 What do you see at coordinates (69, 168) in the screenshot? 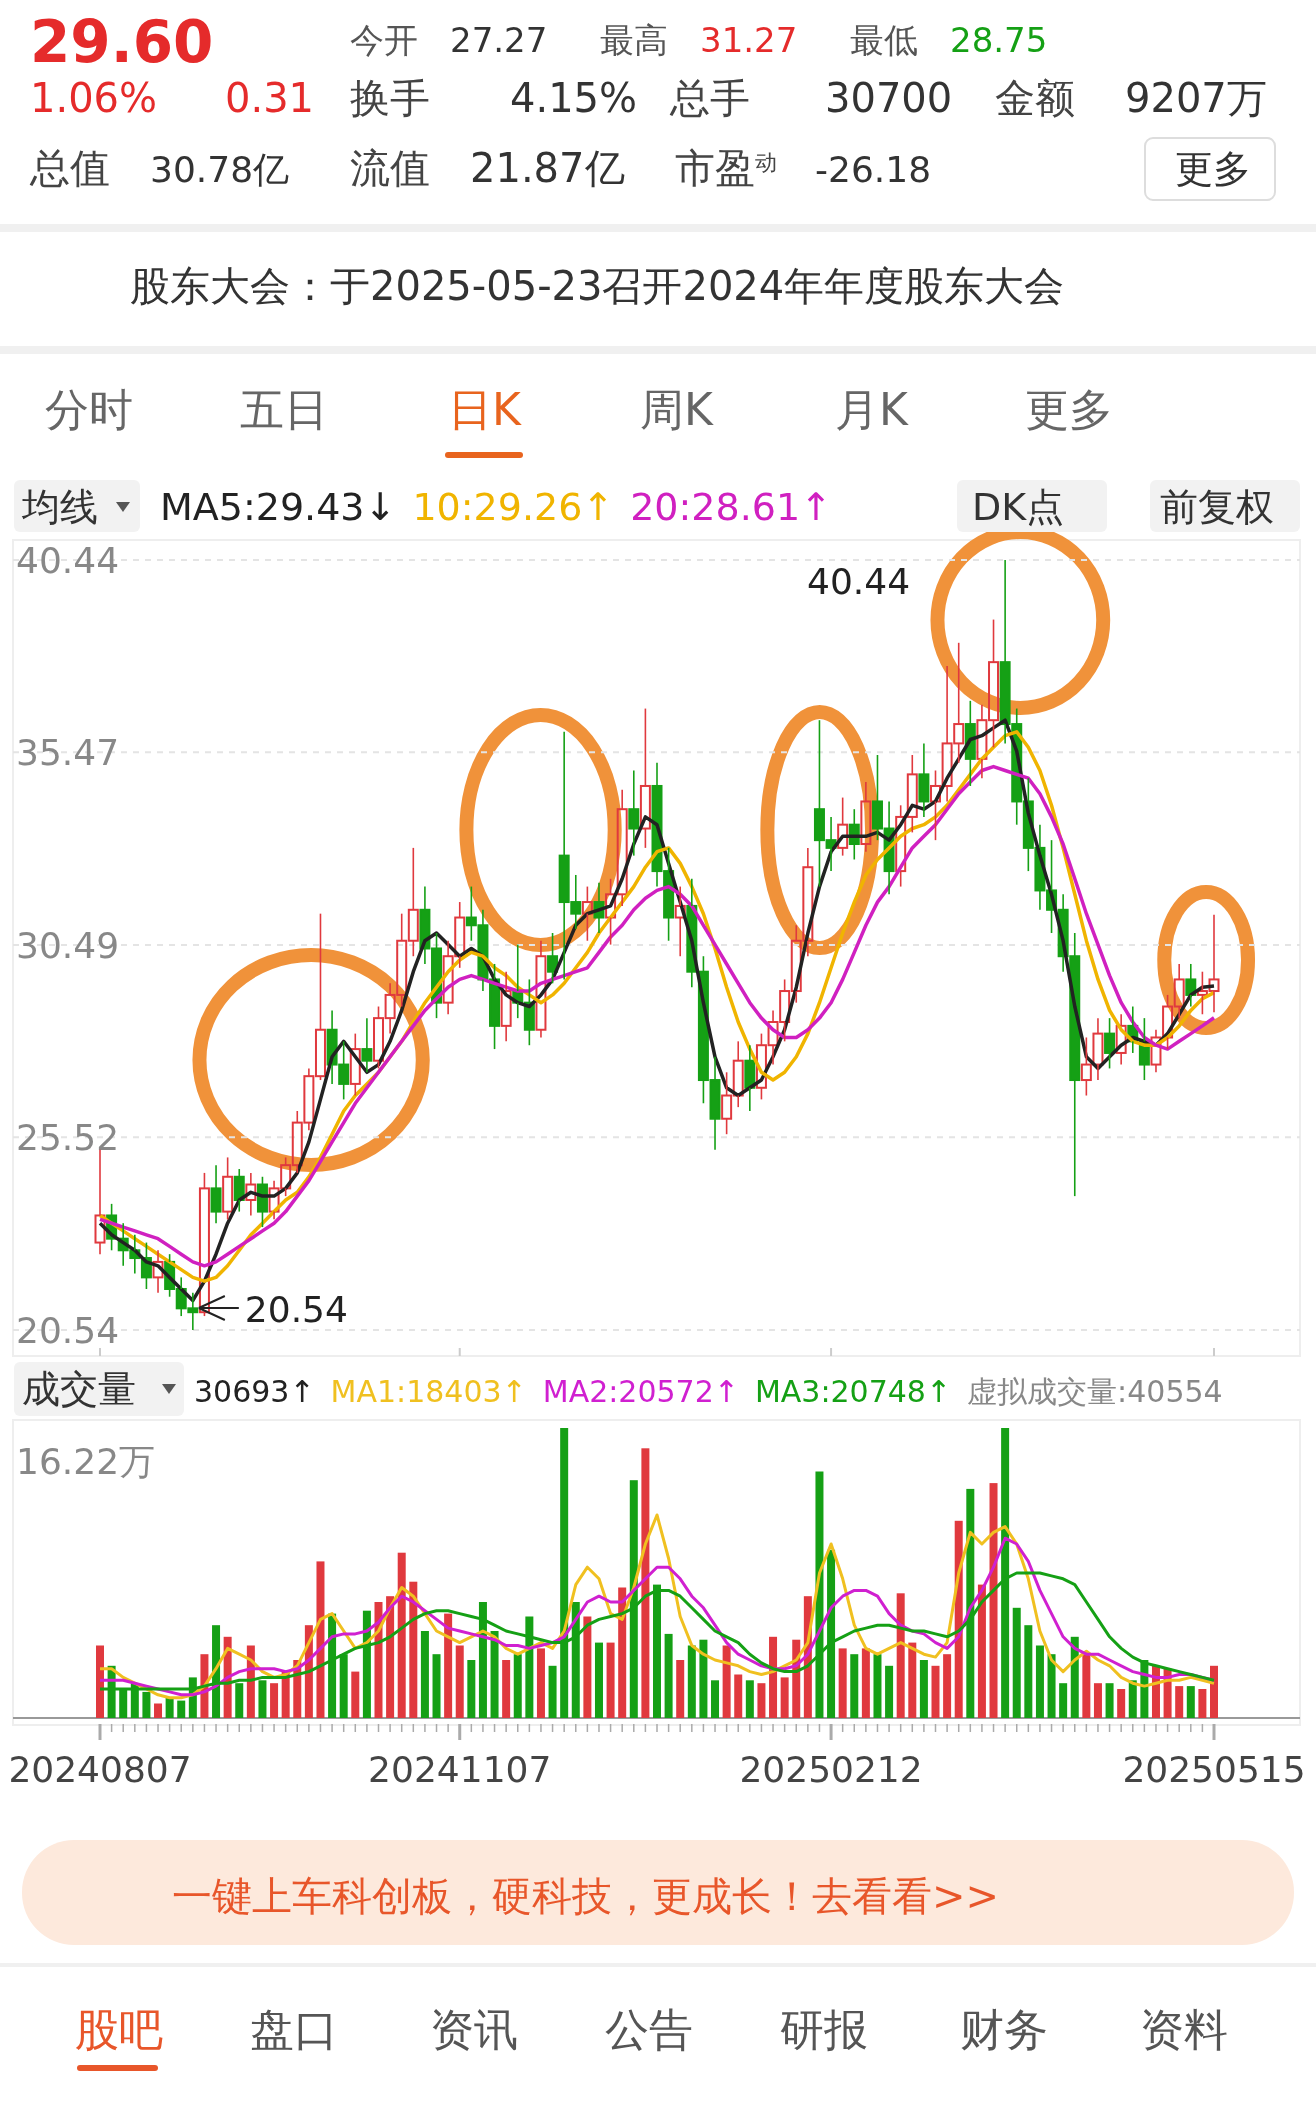
I see `text: 总值` at bounding box center [69, 168].